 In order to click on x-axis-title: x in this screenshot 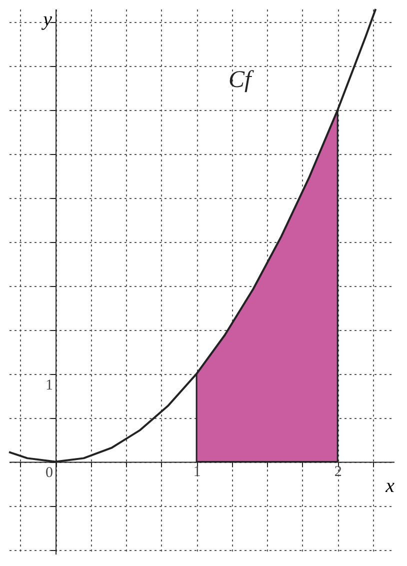, I will do `click(389, 486)`.